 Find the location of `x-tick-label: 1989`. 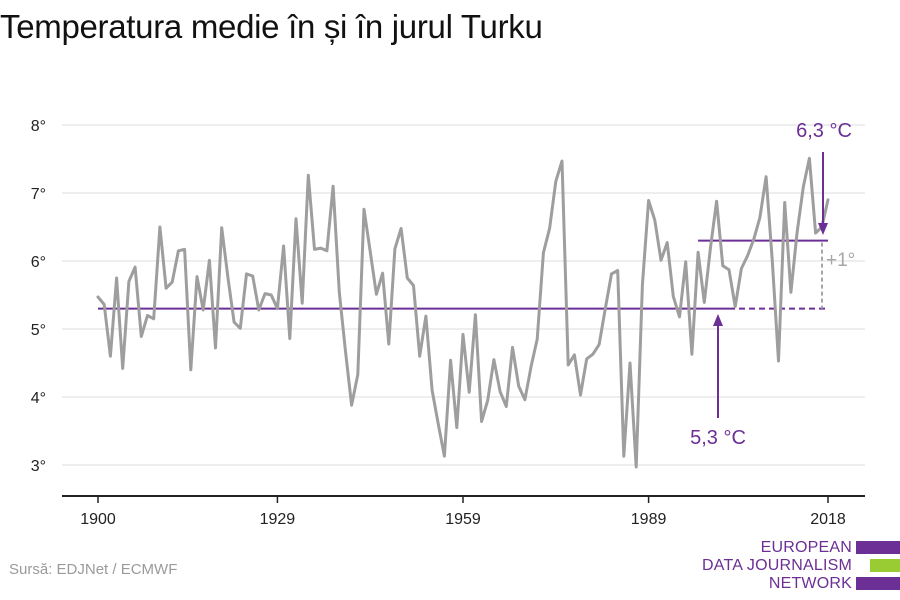

x-tick-label: 1989 is located at coordinates (649, 519).